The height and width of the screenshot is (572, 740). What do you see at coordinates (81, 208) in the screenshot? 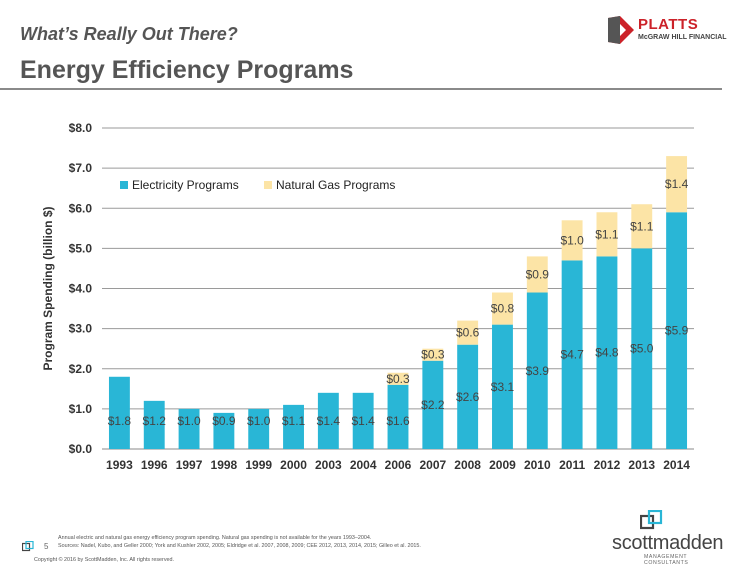
I see `y-tick-label: $6.0` at bounding box center [81, 208].